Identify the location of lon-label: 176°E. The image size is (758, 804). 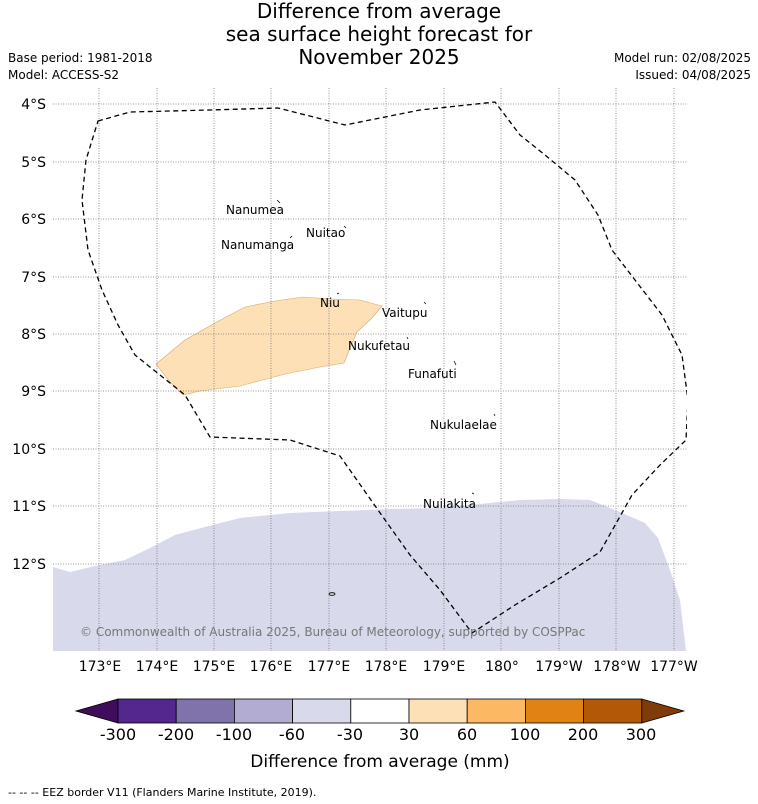
(271, 667).